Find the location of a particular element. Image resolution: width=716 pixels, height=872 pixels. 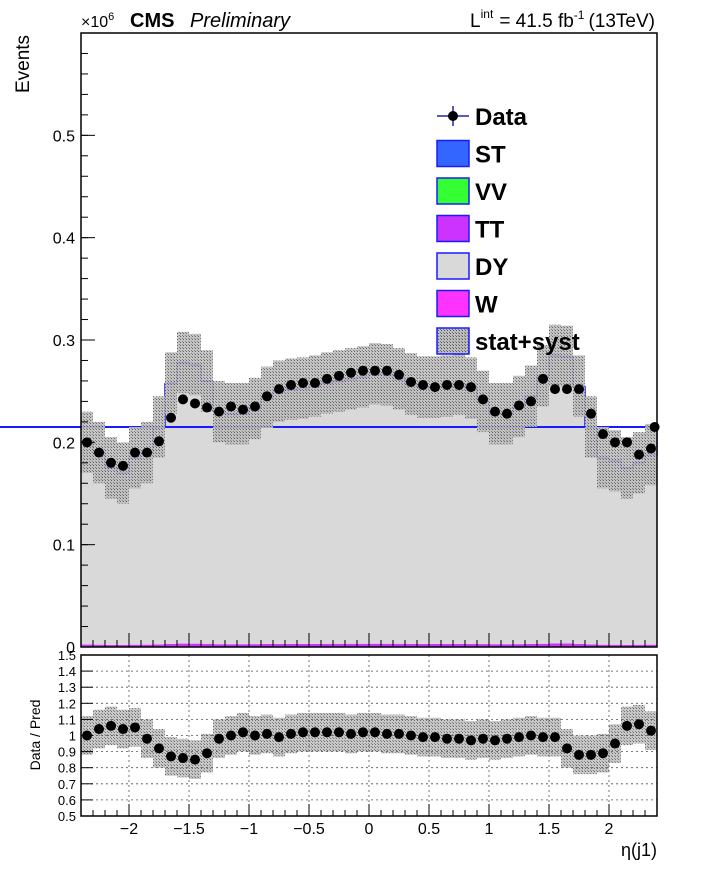

luminosity-label: Lint = 41.5 fb-1 (13TeV) is located at coordinates (562, 19).